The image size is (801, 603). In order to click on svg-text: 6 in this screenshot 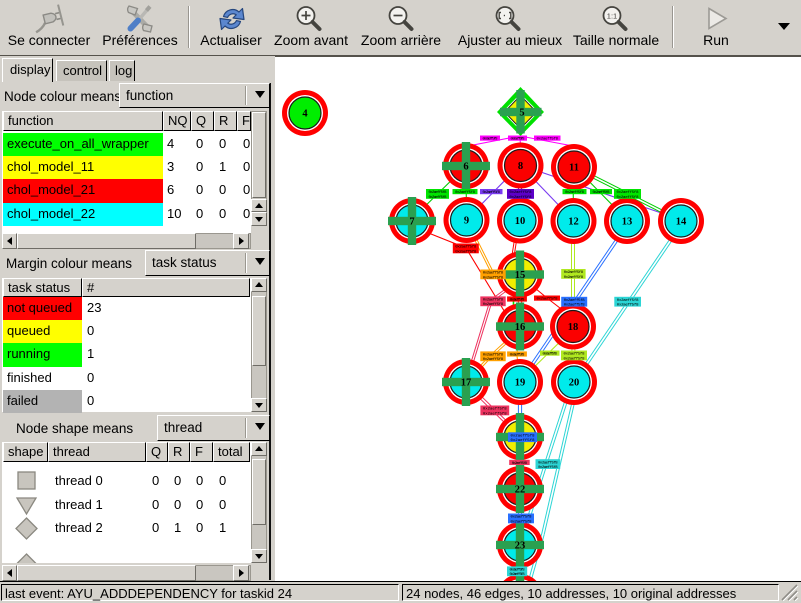, I will do `click(465, 167)`.